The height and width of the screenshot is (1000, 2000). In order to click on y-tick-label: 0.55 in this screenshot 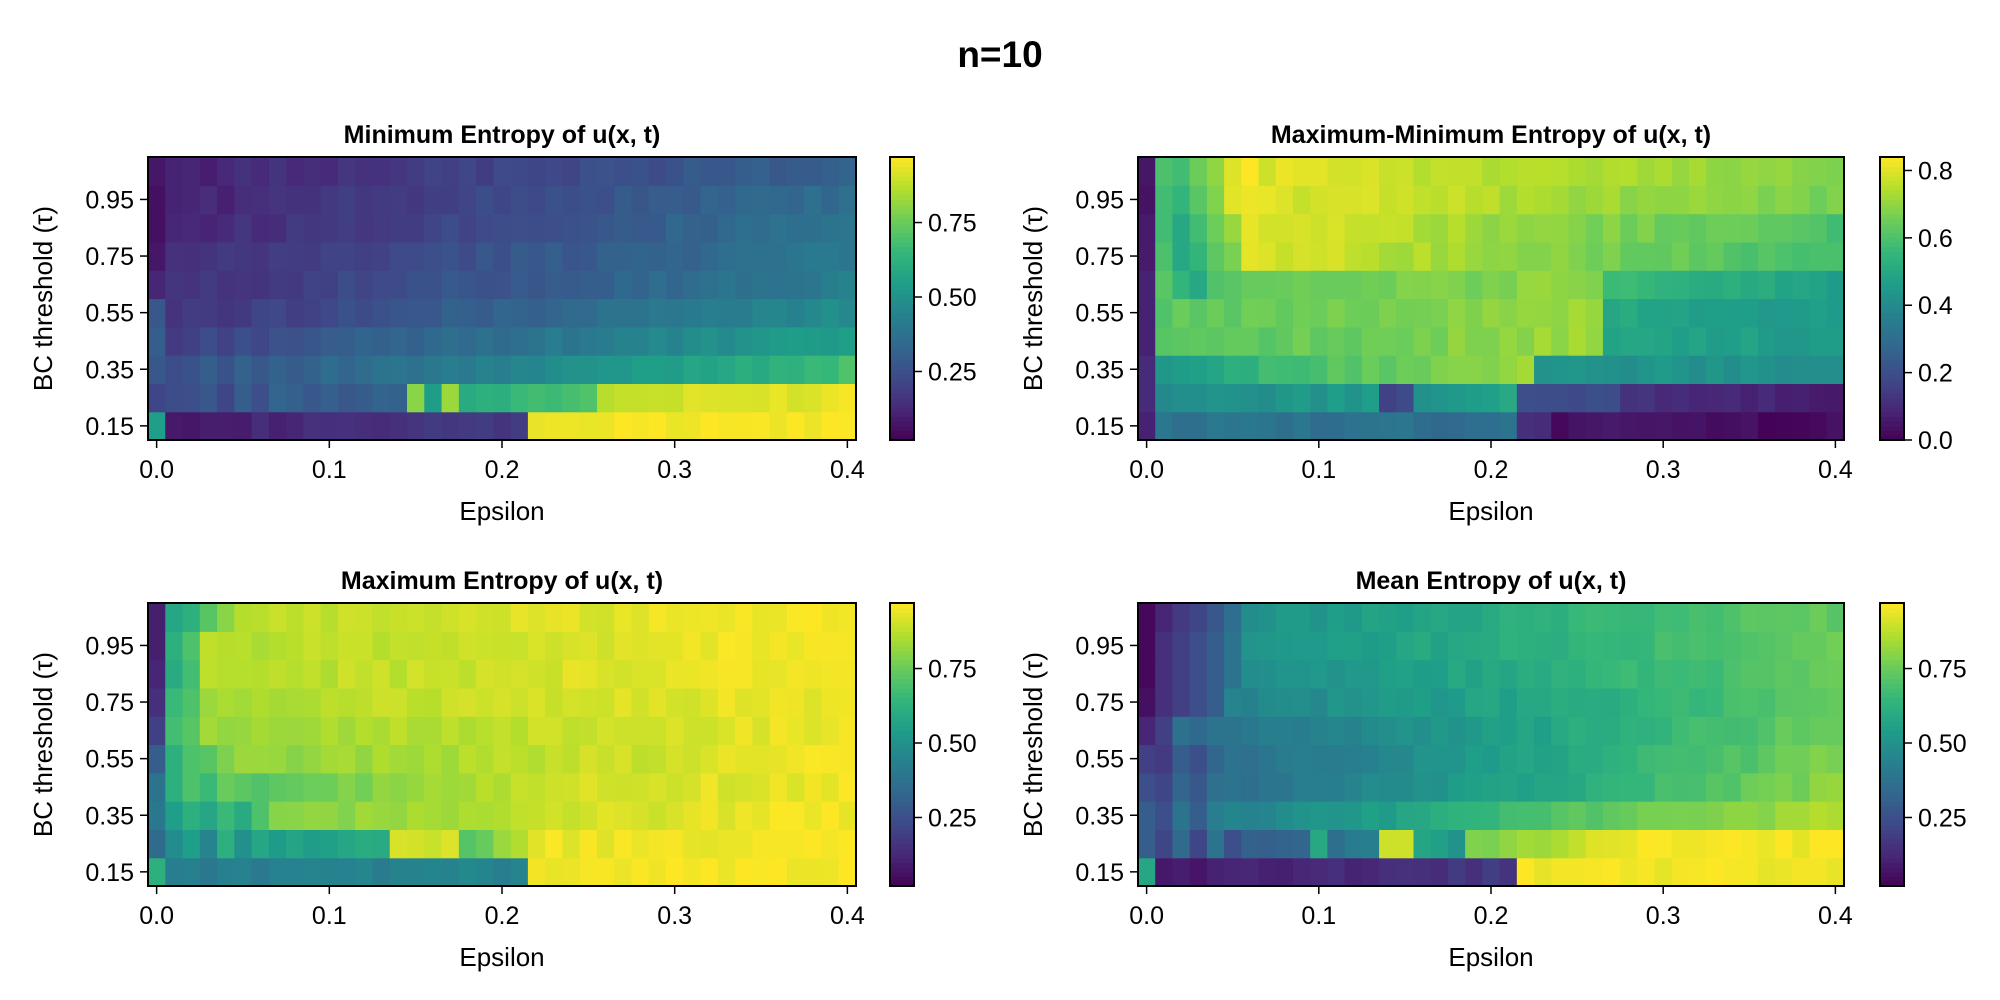, I will do `click(1099, 760)`.